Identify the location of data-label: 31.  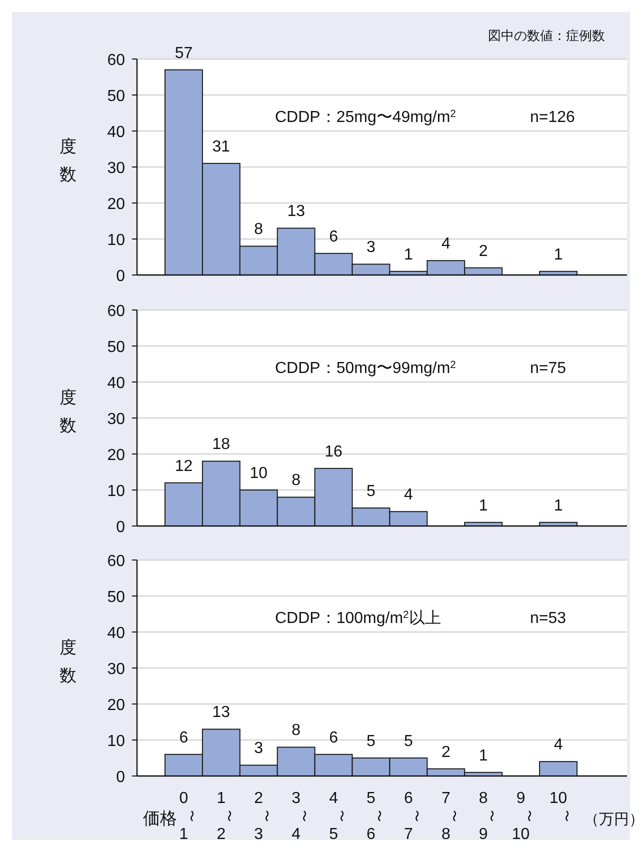
(221, 147).